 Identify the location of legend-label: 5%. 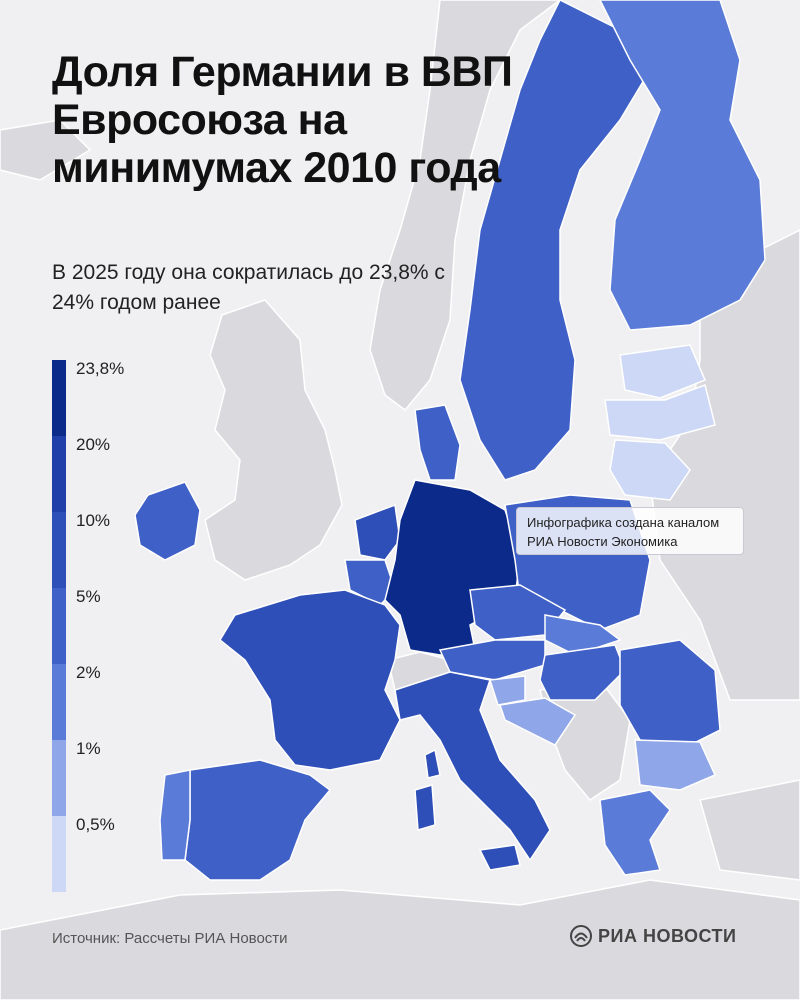
(88, 596).